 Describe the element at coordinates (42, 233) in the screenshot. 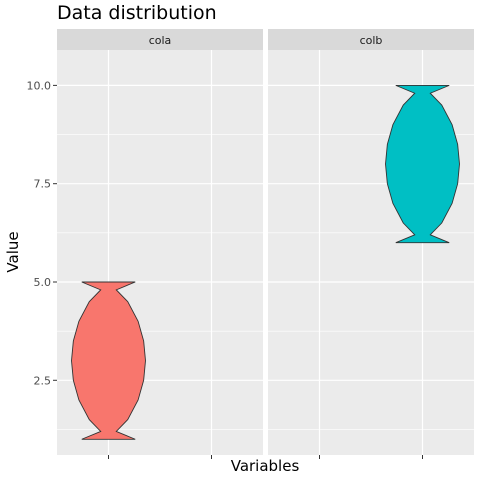

I see `y-axis: 2.5 5.0 7.5 10.0` at that location.